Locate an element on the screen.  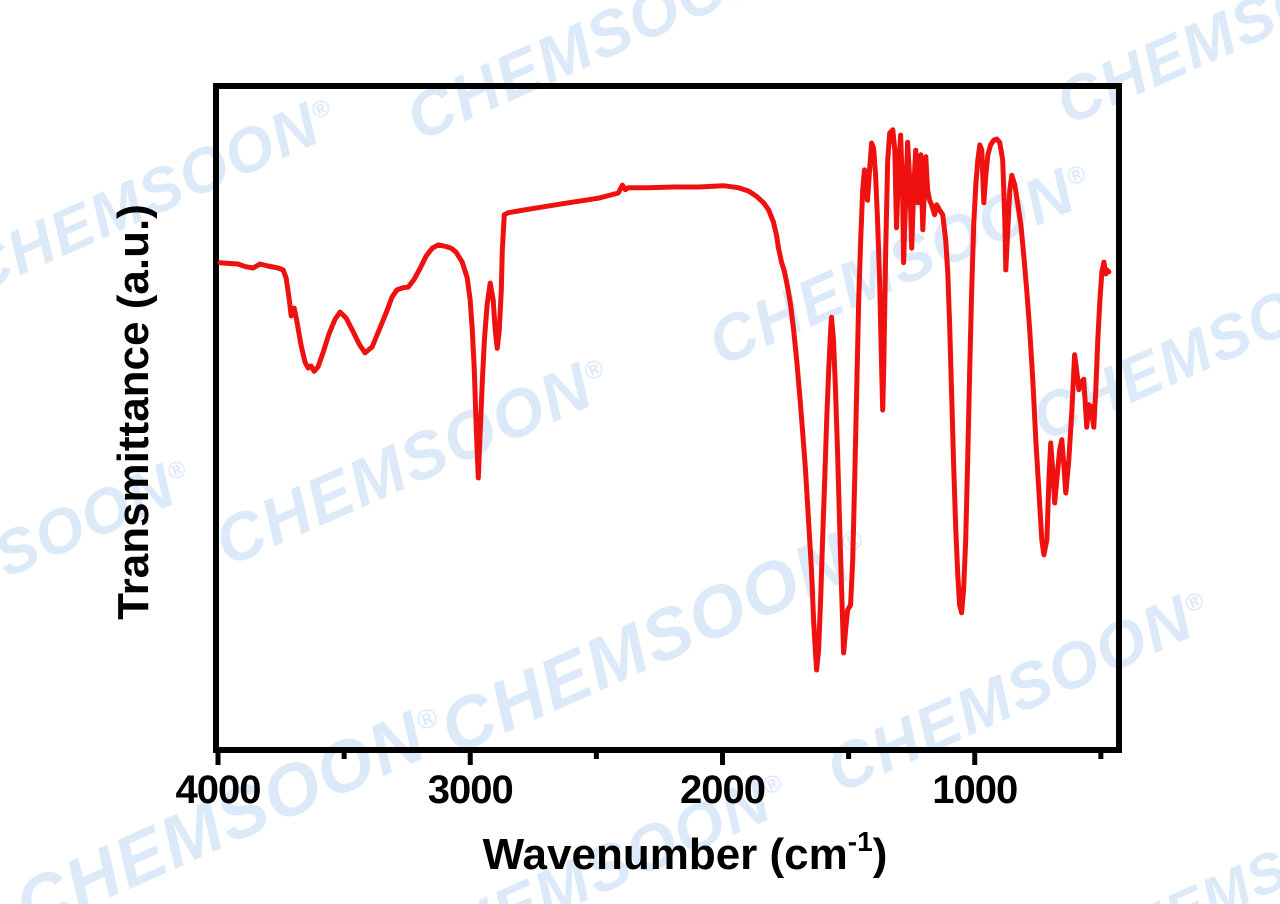
x-axis-ticks is located at coordinates (659, 757).